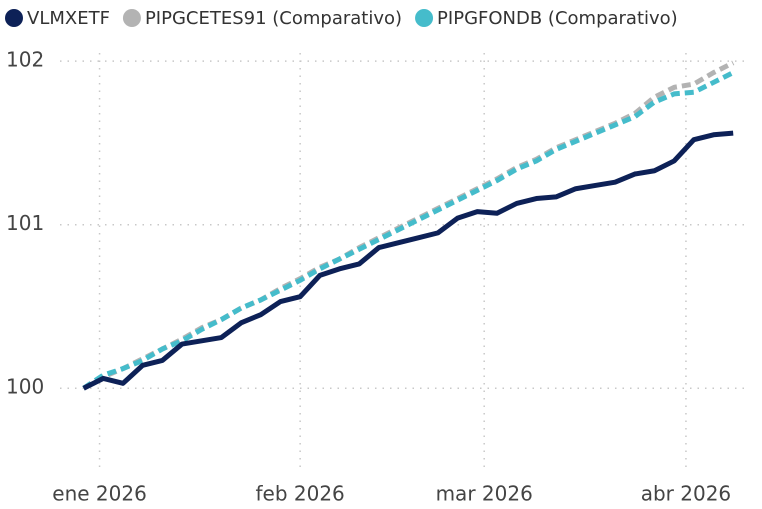  I want to click on legend-label: PIPGCETES91 (Comparativo), so click(273, 18).